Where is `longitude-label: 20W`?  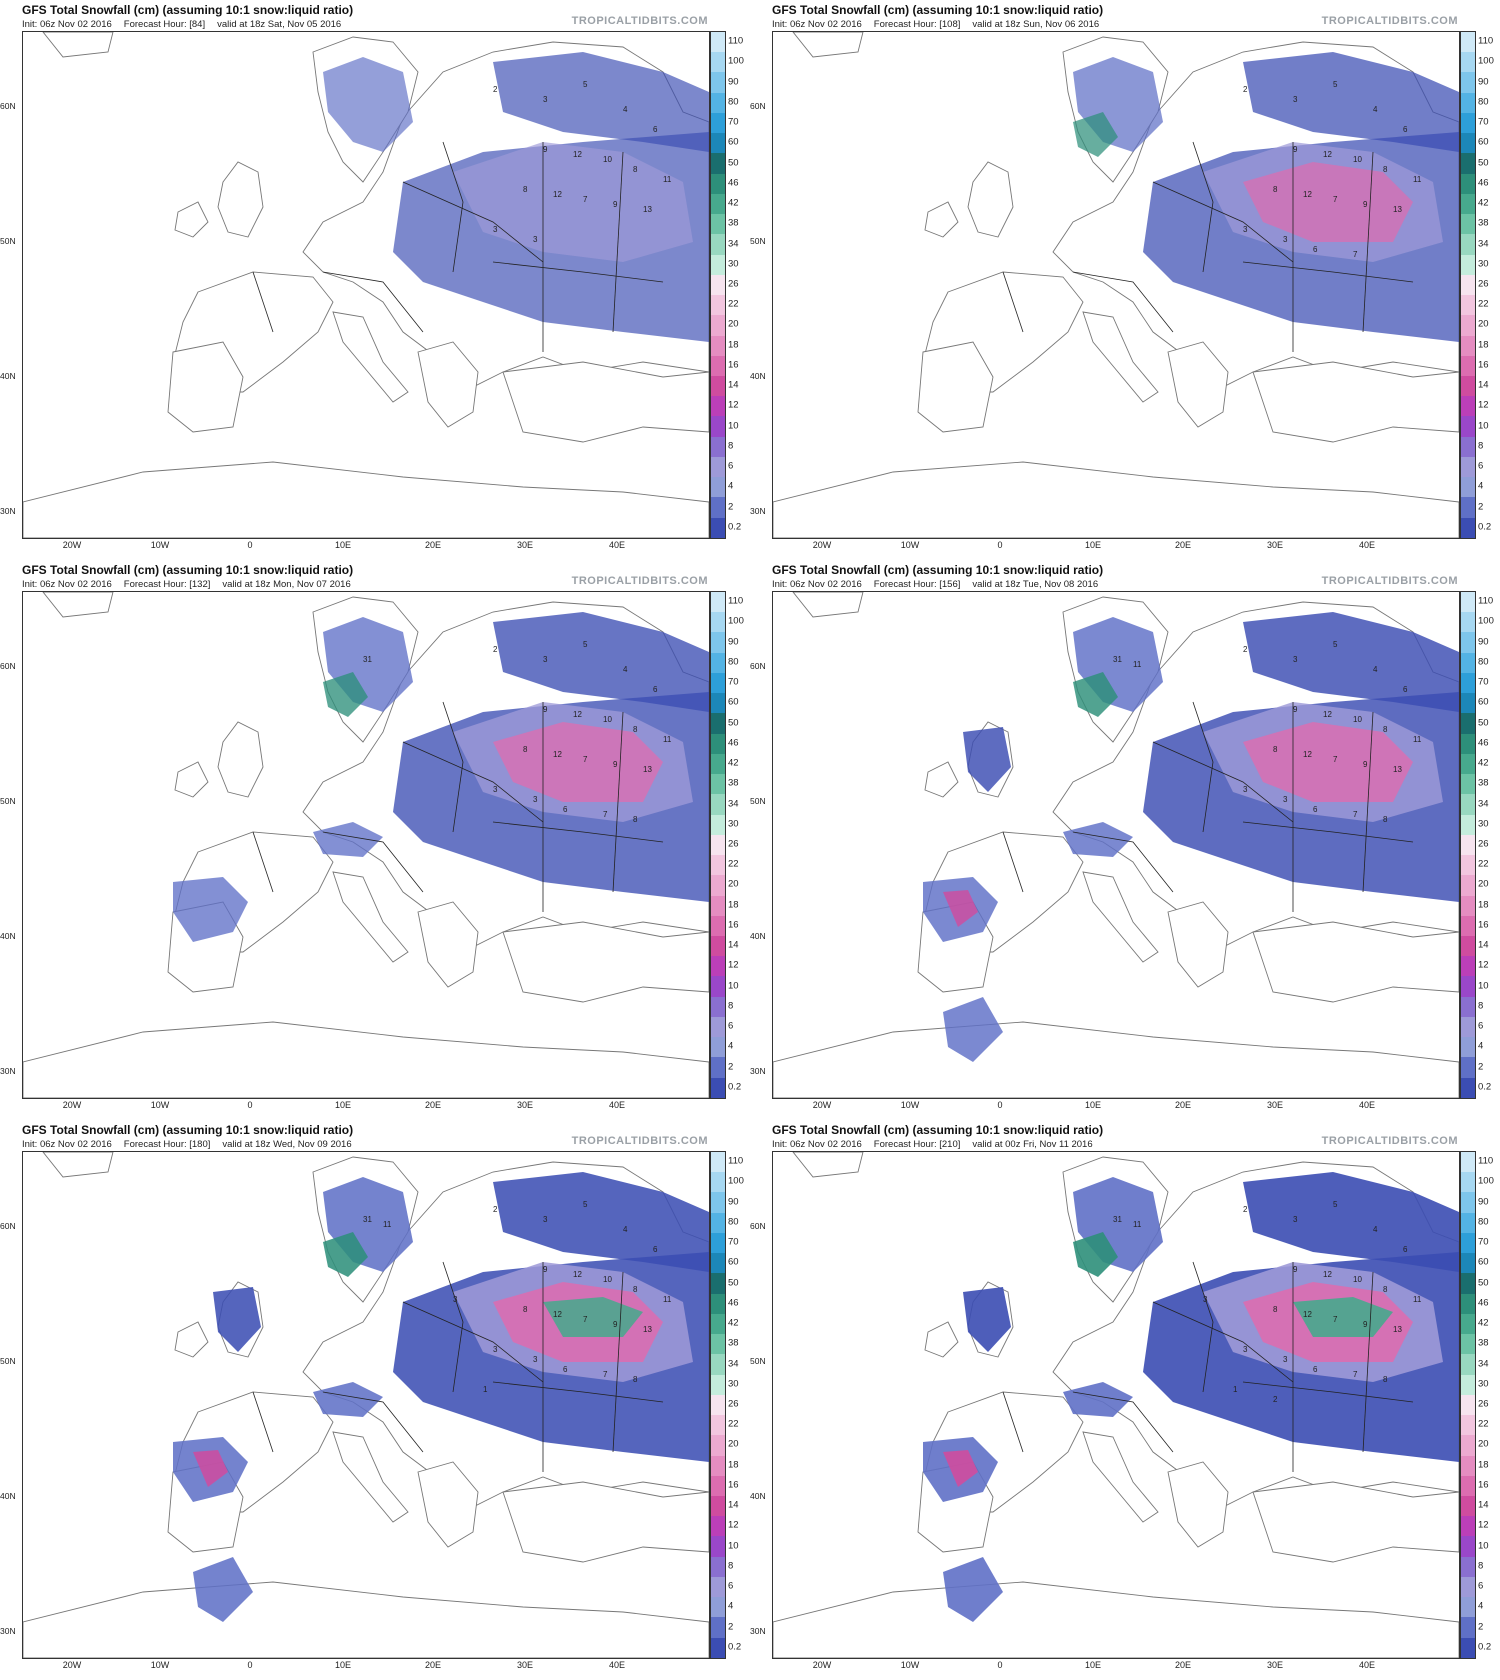
longitude-label: 20W is located at coordinates (822, 1105).